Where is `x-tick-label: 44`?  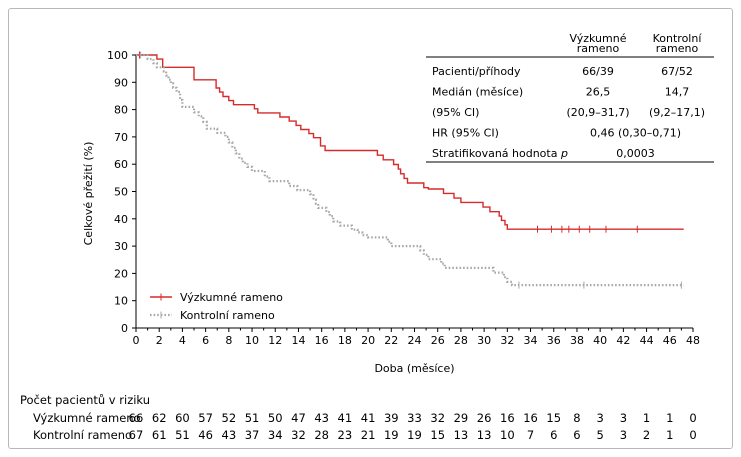
x-tick-label: 44 is located at coordinates (647, 340).